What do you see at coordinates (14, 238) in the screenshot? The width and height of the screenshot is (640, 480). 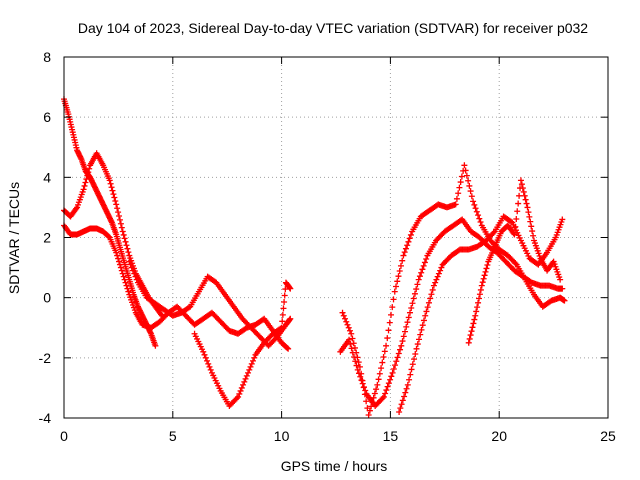 I see `y-axis-label: SDTVAR / TECUs` at bounding box center [14, 238].